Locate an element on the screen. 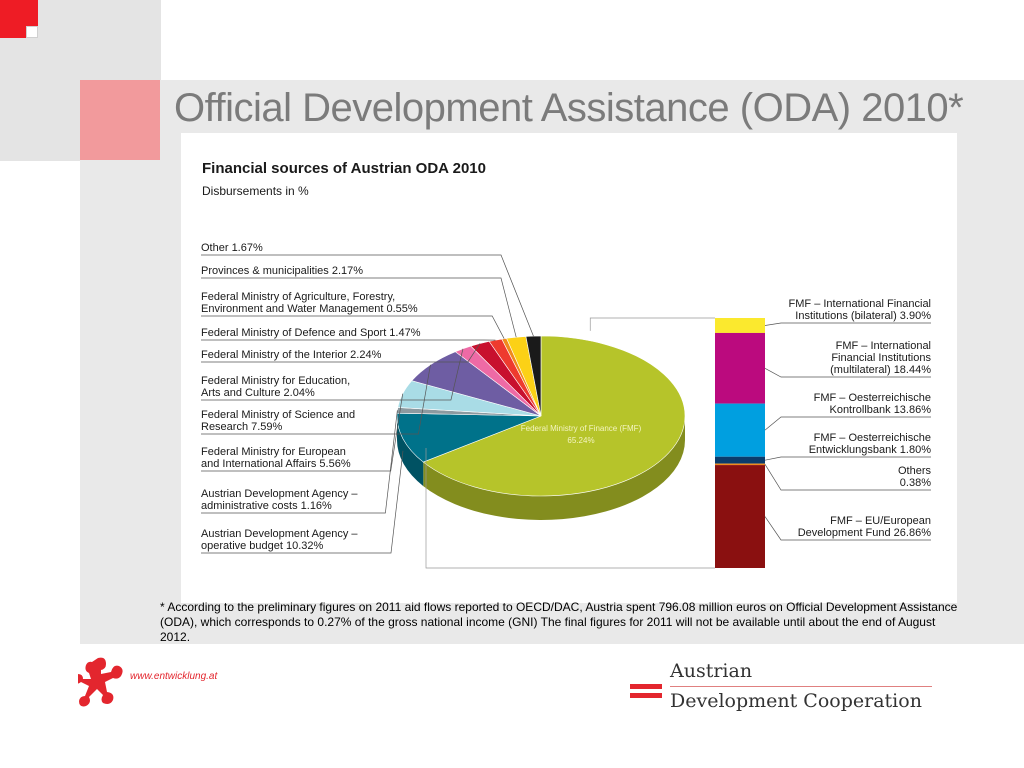 The width and height of the screenshot is (1024, 768). adc-logo-line1: Austrian is located at coordinates (711, 671).